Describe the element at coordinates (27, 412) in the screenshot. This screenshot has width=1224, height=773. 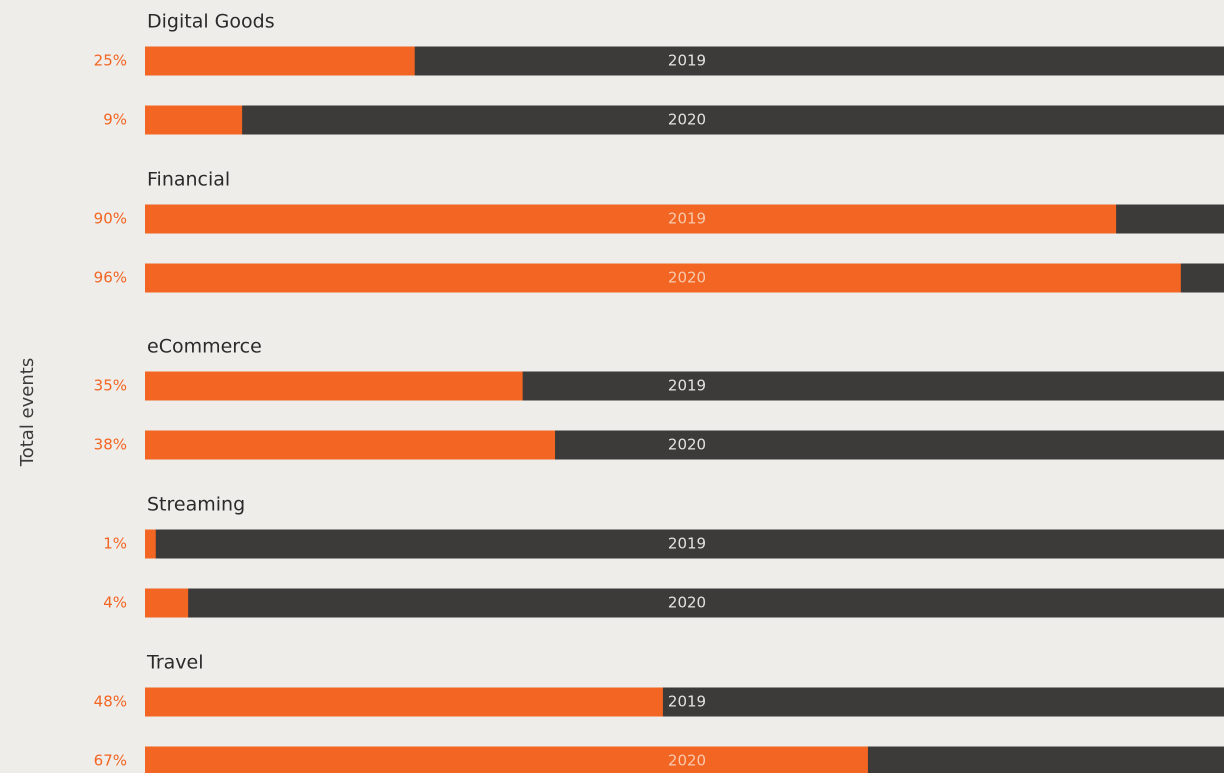
I see `y-axis-label: Total events` at that location.